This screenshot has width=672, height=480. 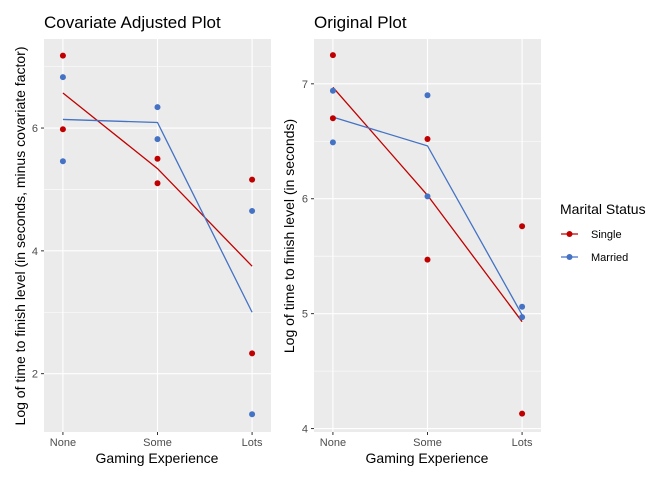 I want to click on chart-title: Covariate Adjusted Plot, so click(x=132, y=22).